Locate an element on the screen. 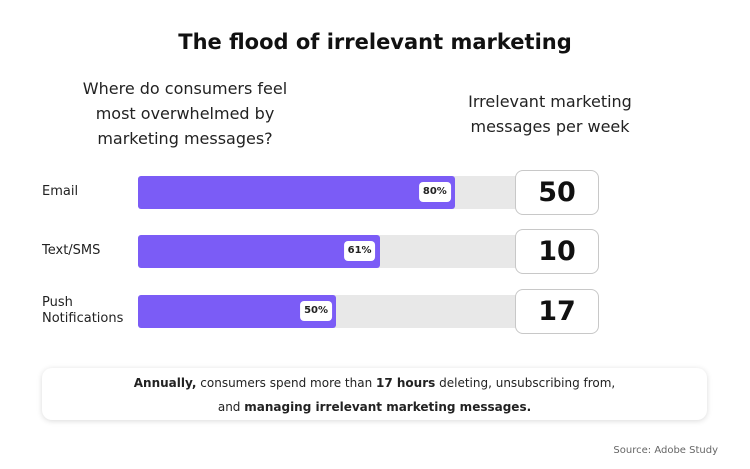  subtitle-line: Where do consumers feel is located at coordinates (185, 88).